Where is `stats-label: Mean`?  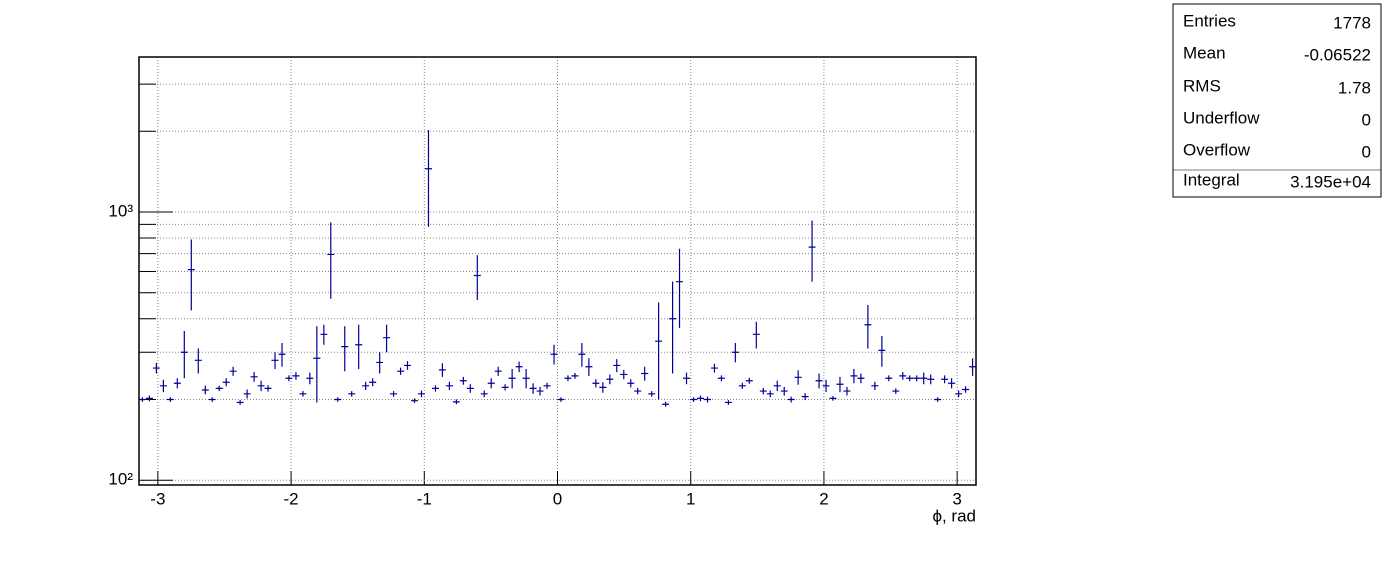
stats-label: Mean is located at coordinates (1204, 52).